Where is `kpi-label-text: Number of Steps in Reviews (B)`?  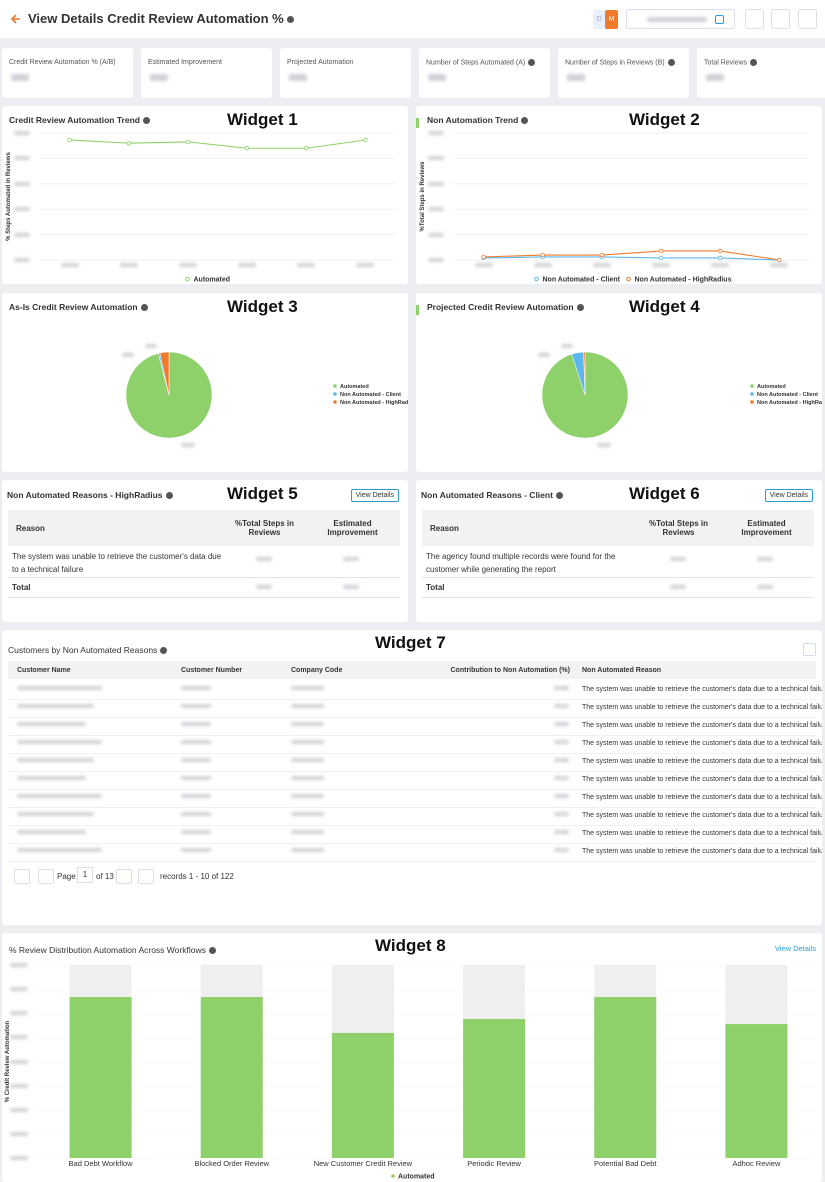 kpi-label-text: Number of Steps in Reviews (B) is located at coordinates (615, 63).